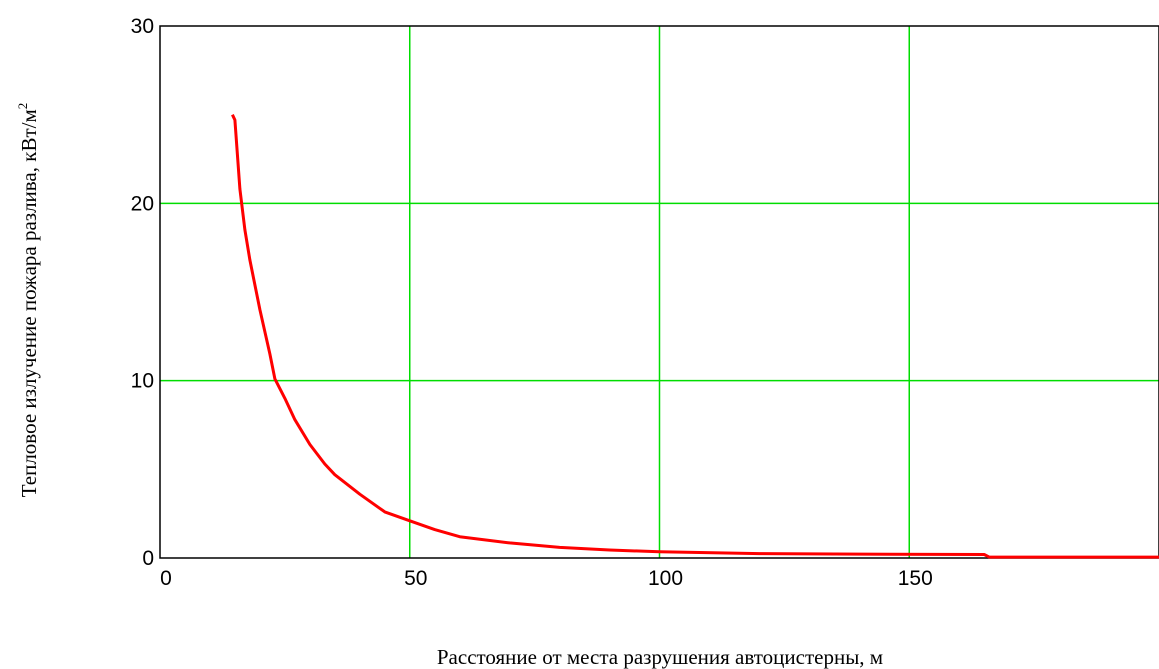  I want to click on y-axis-label-superscript: 2, so click(22, 106).